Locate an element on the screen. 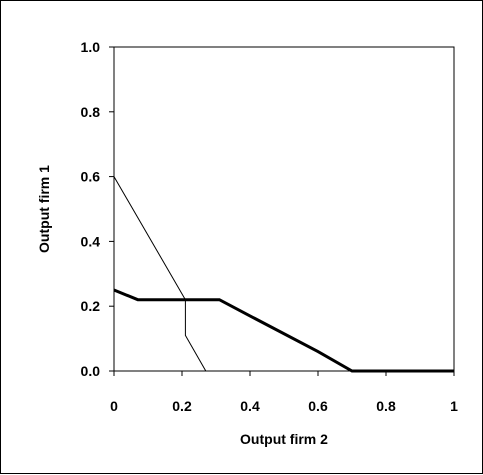  y-tick-label: 0.0 is located at coordinates (91, 371).